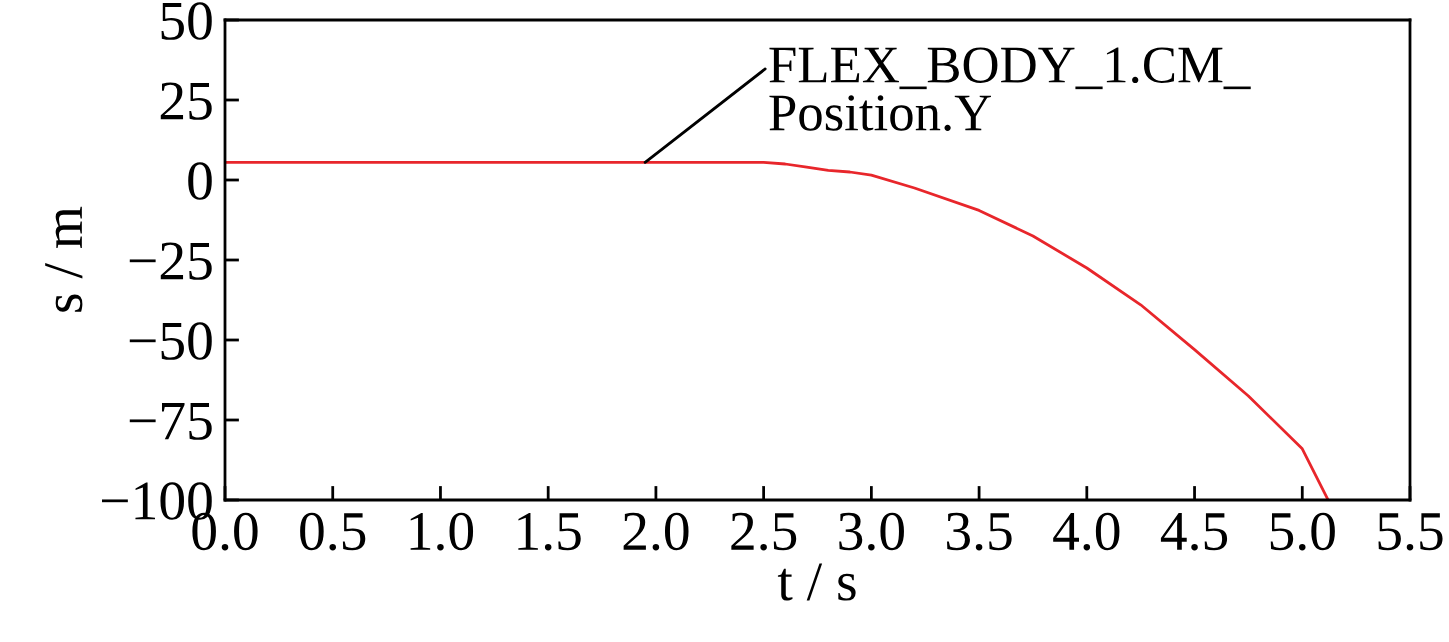  Describe the element at coordinates (170, 341) in the screenshot. I see `y-tick-label: −50` at that location.